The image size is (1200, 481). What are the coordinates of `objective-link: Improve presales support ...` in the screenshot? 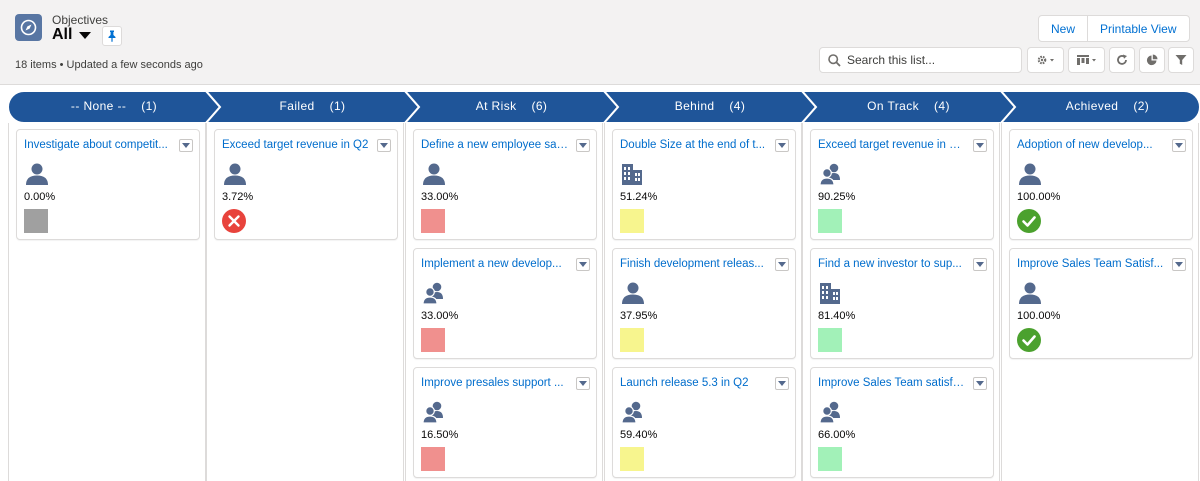 It's located at (492, 383).